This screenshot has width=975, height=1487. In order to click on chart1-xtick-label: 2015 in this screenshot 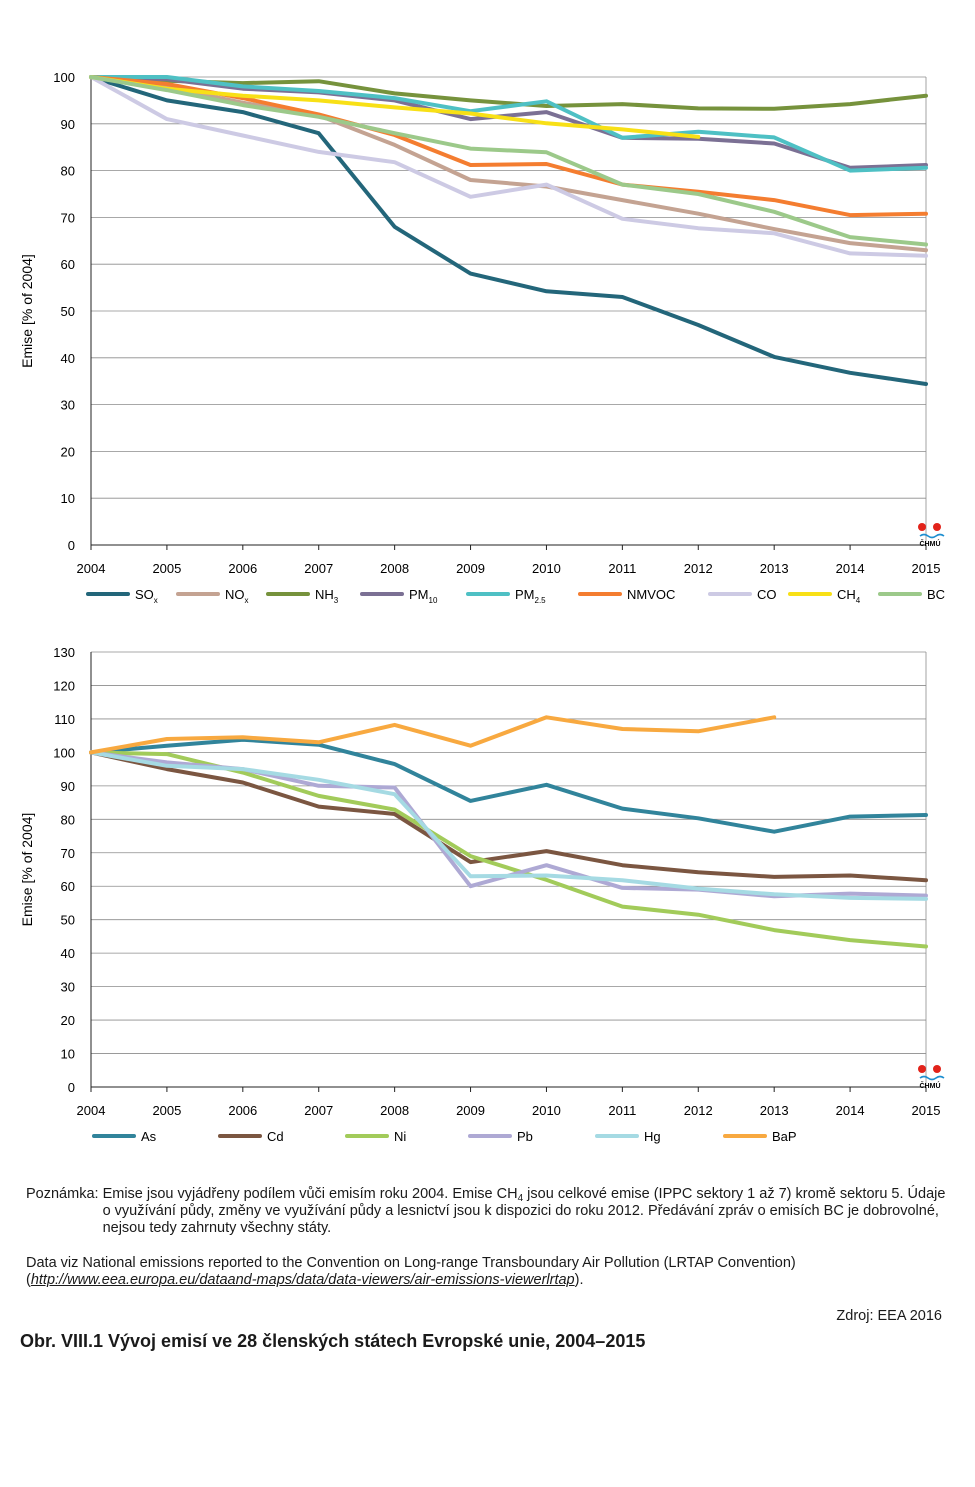, I will do `click(926, 568)`.